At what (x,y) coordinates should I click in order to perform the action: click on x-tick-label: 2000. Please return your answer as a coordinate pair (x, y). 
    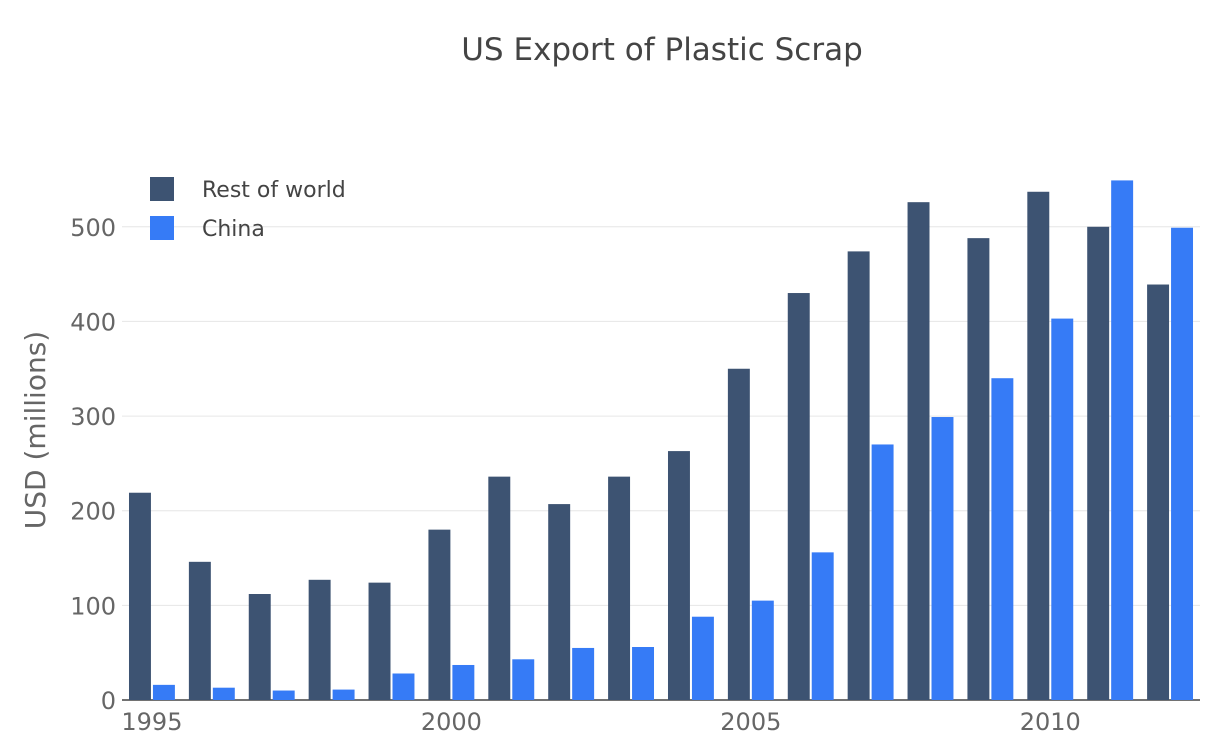
    Looking at the image, I should click on (451, 722).